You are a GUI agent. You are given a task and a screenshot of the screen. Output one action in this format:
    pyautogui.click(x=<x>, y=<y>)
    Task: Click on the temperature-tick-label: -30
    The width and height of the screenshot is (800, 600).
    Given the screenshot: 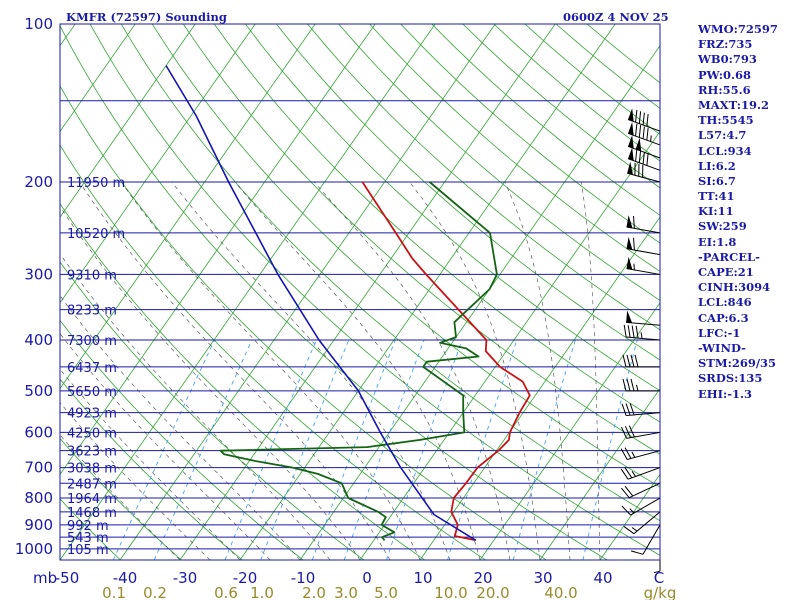 What is the action you would take?
    pyautogui.click(x=185, y=578)
    